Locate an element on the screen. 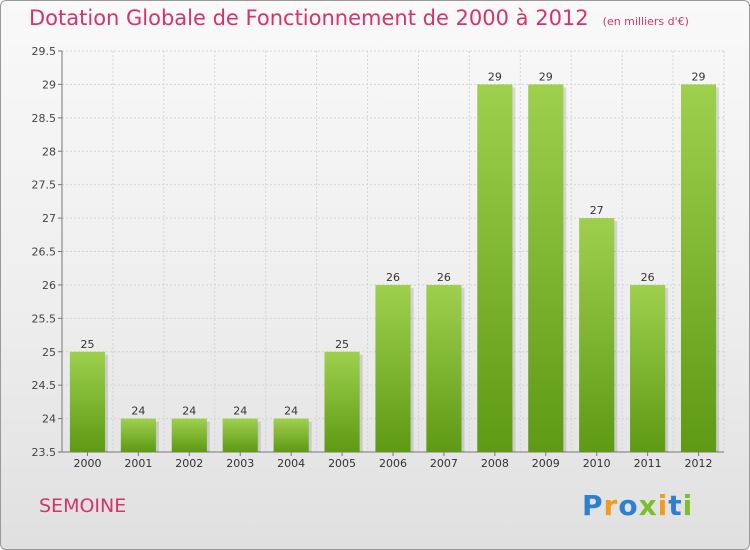 This screenshot has width=750, height=550. y-tick-label: 29.5 is located at coordinates (44, 51).